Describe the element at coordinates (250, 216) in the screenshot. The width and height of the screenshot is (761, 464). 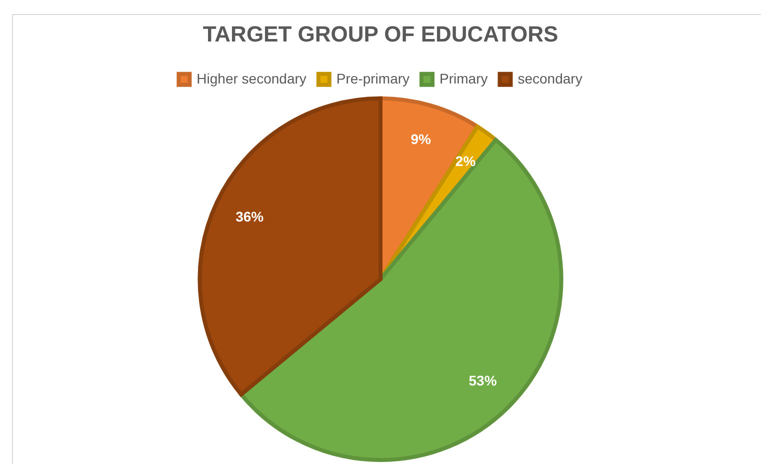
I see `data-label: 36%` at that location.